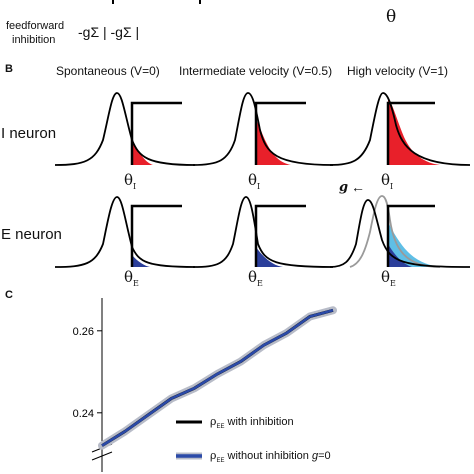  Describe the element at coordinates (29, 133) in the screenshot. I see `row-label-i-neuron: I neuron` at that location.